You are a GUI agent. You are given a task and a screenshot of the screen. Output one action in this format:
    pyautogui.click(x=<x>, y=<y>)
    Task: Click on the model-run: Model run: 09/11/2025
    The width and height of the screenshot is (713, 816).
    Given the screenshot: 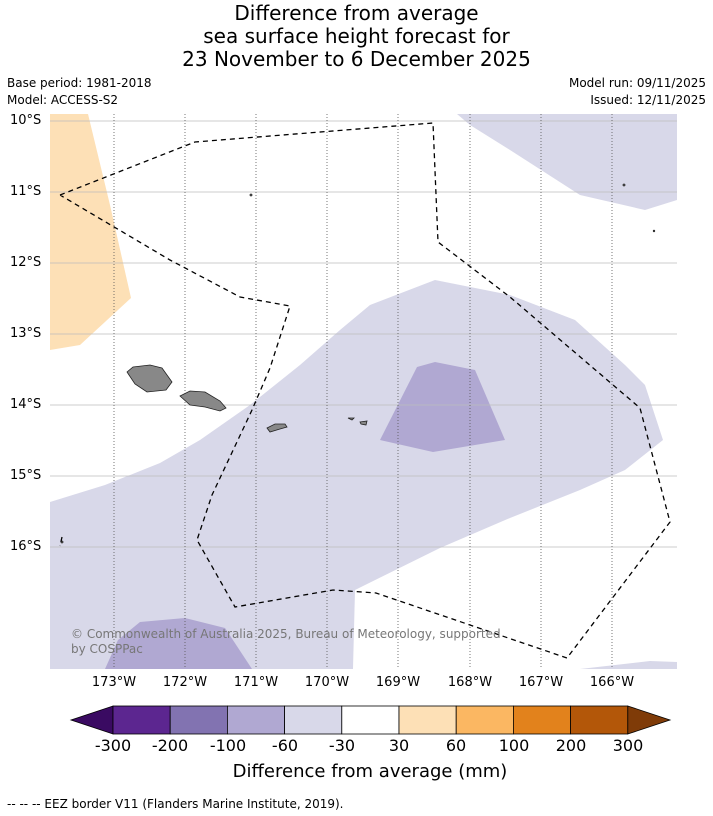 What is the action you would take?
    pyautogui.click(x=637, y=83)
    